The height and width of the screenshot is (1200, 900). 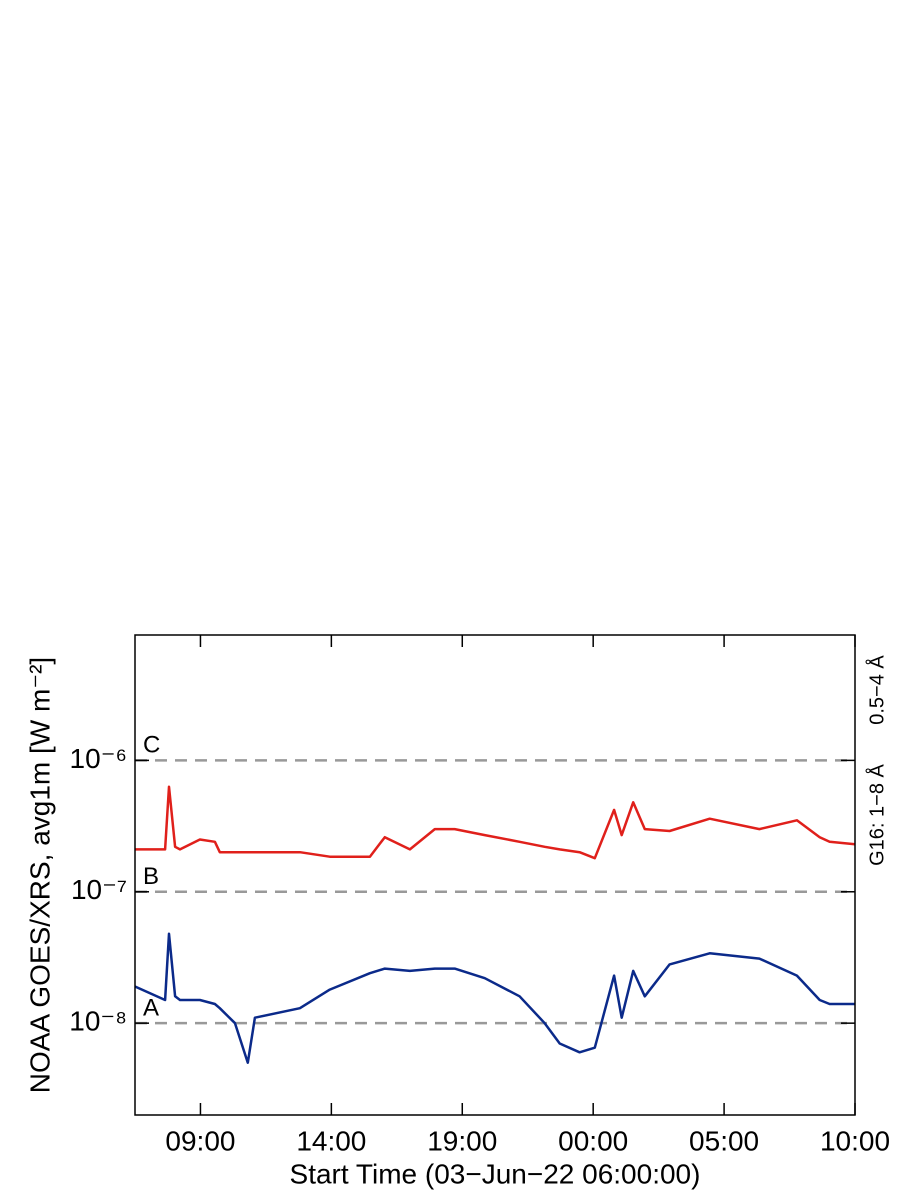 I want to click on x-tick-label: 10:00, so click(x=855, y=1140).